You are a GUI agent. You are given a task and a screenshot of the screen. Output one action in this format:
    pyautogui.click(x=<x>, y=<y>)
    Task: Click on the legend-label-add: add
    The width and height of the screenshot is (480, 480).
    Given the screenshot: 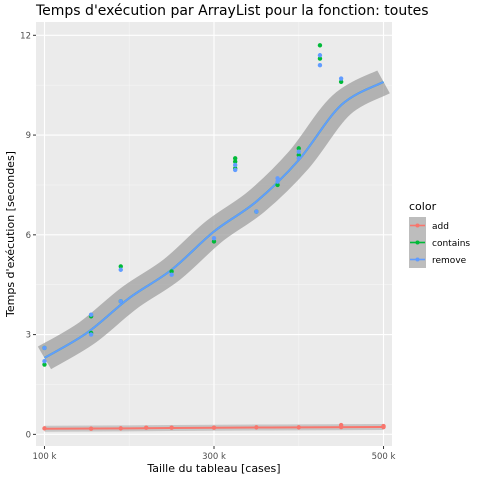 What is the action you would take?
    pyautogui.click(x=440, y=227)
    